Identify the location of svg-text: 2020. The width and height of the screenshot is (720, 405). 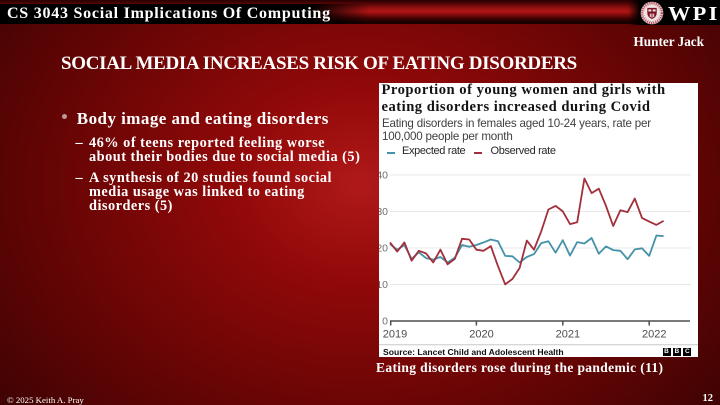
(481, 335).